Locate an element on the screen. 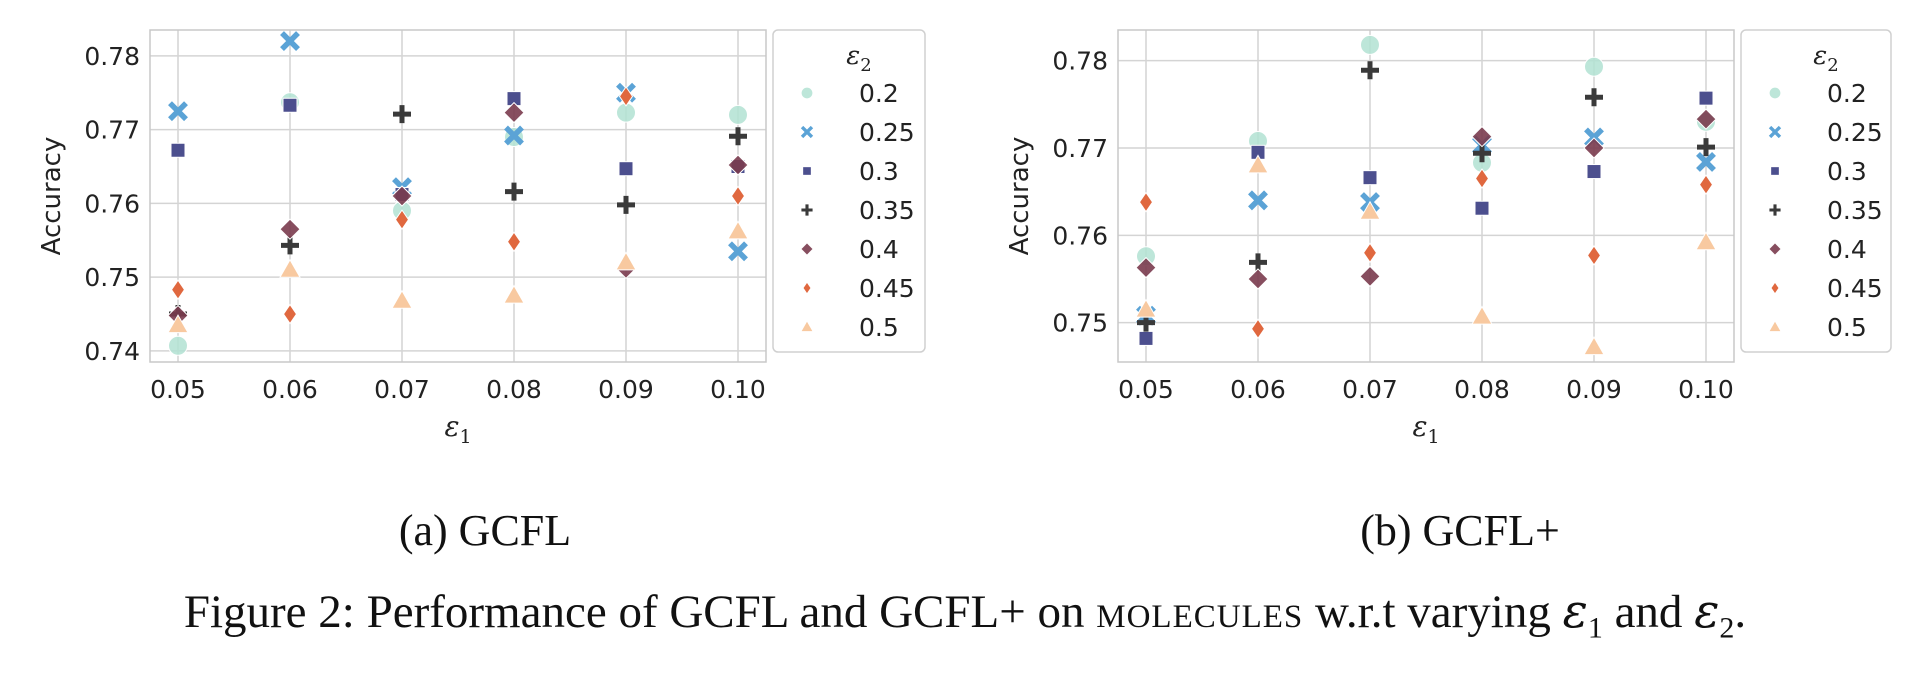 This screenshot has height=678, width=1930. y-tick-label: 0.74 is located at coordinates (112, 351).